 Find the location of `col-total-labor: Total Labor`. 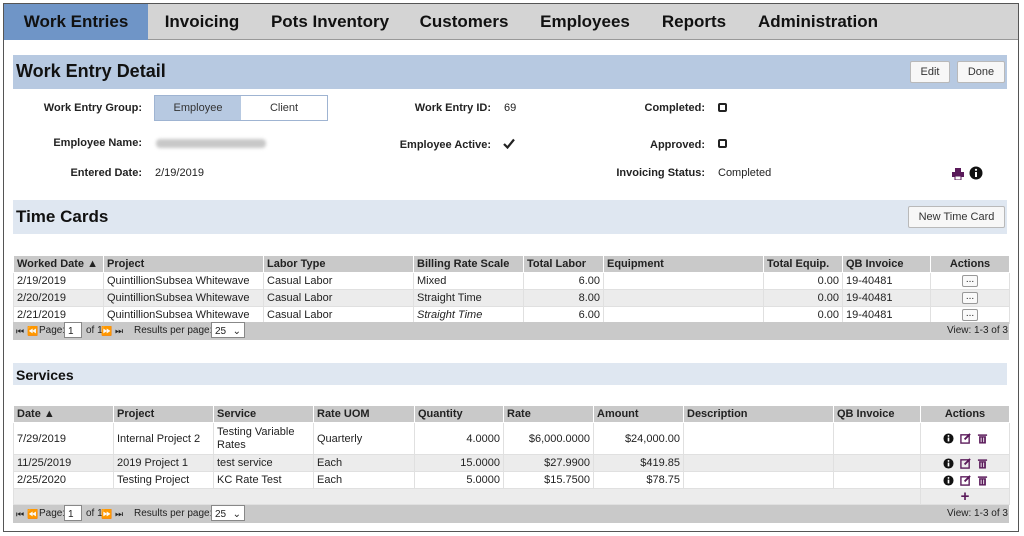

col-total-labor: Total Labor is located at coordinates (563, 264).